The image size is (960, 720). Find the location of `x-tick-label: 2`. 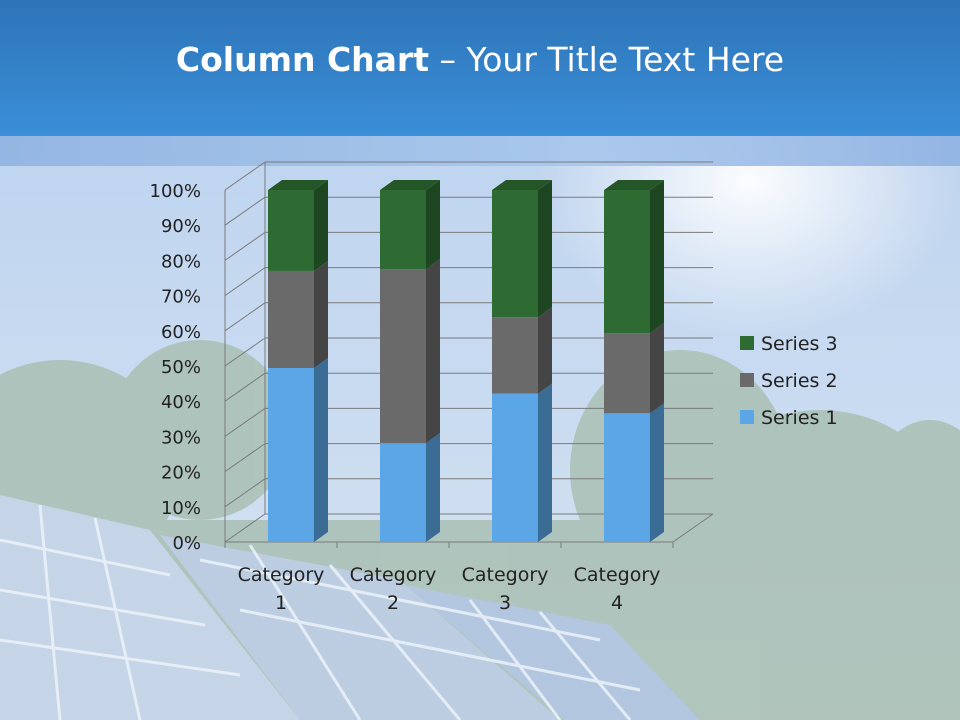

x-tick-label: 2 is located at coordinates (393, 603).